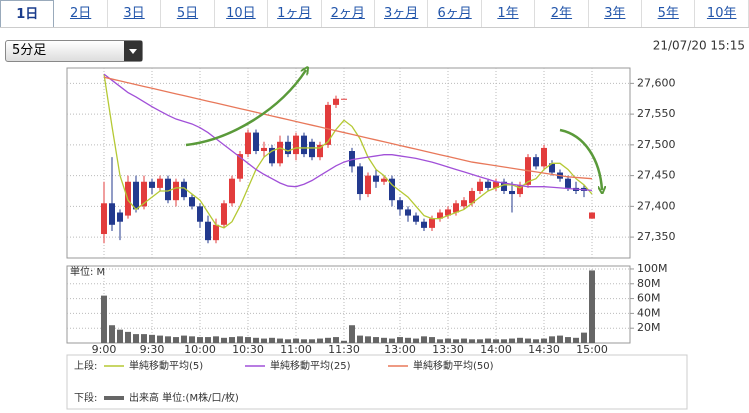 The width and height of the screenshot is (749, 413). What do you see at coordinates (652, 268) in the screenshot?
I see `y-tick-label: 100M` at bounding box center [652, 268].